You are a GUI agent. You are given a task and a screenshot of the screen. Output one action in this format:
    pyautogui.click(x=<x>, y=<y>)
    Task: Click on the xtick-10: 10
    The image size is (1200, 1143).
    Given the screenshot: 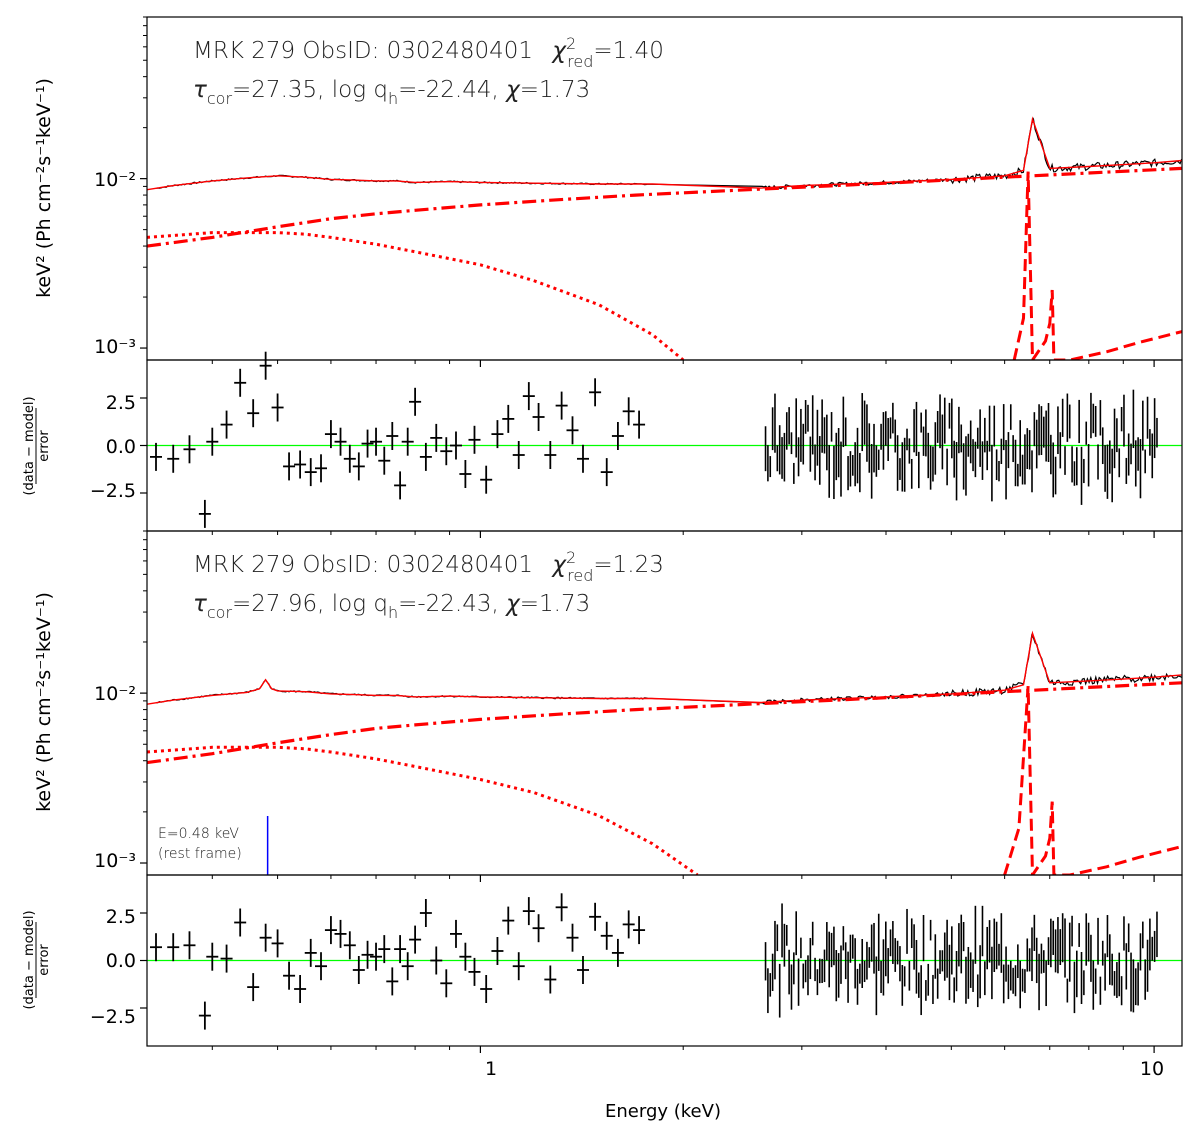 What is the action you would take?
    pyautogui.click(x=1152, y=1069)
    